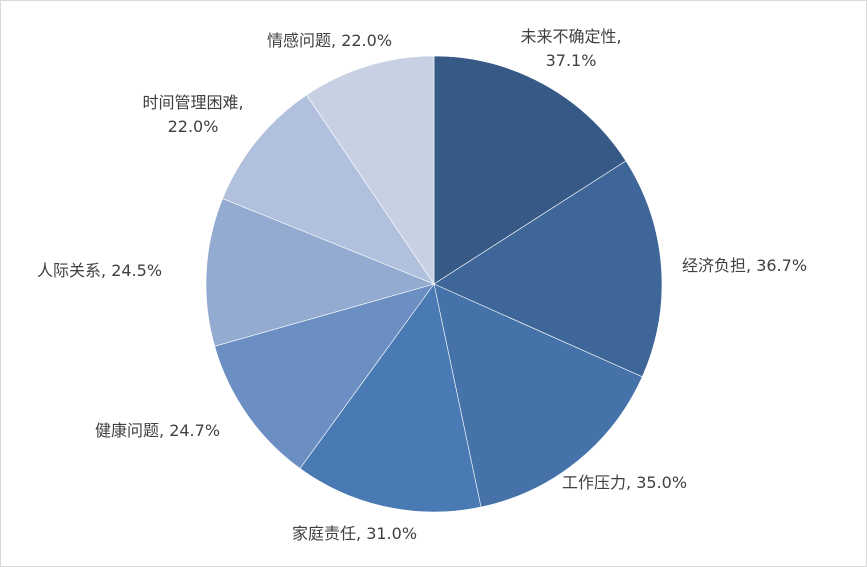  I want to click on data-label: 健康问题, 24.7%, so click(158, 430).